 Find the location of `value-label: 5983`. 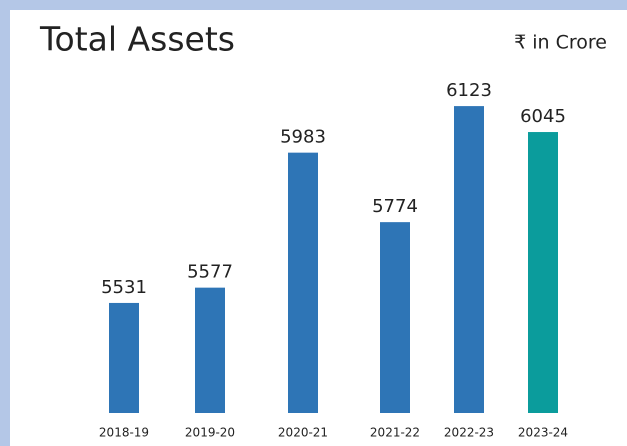

value-label: 5983 is located at coordinates (303, 137).